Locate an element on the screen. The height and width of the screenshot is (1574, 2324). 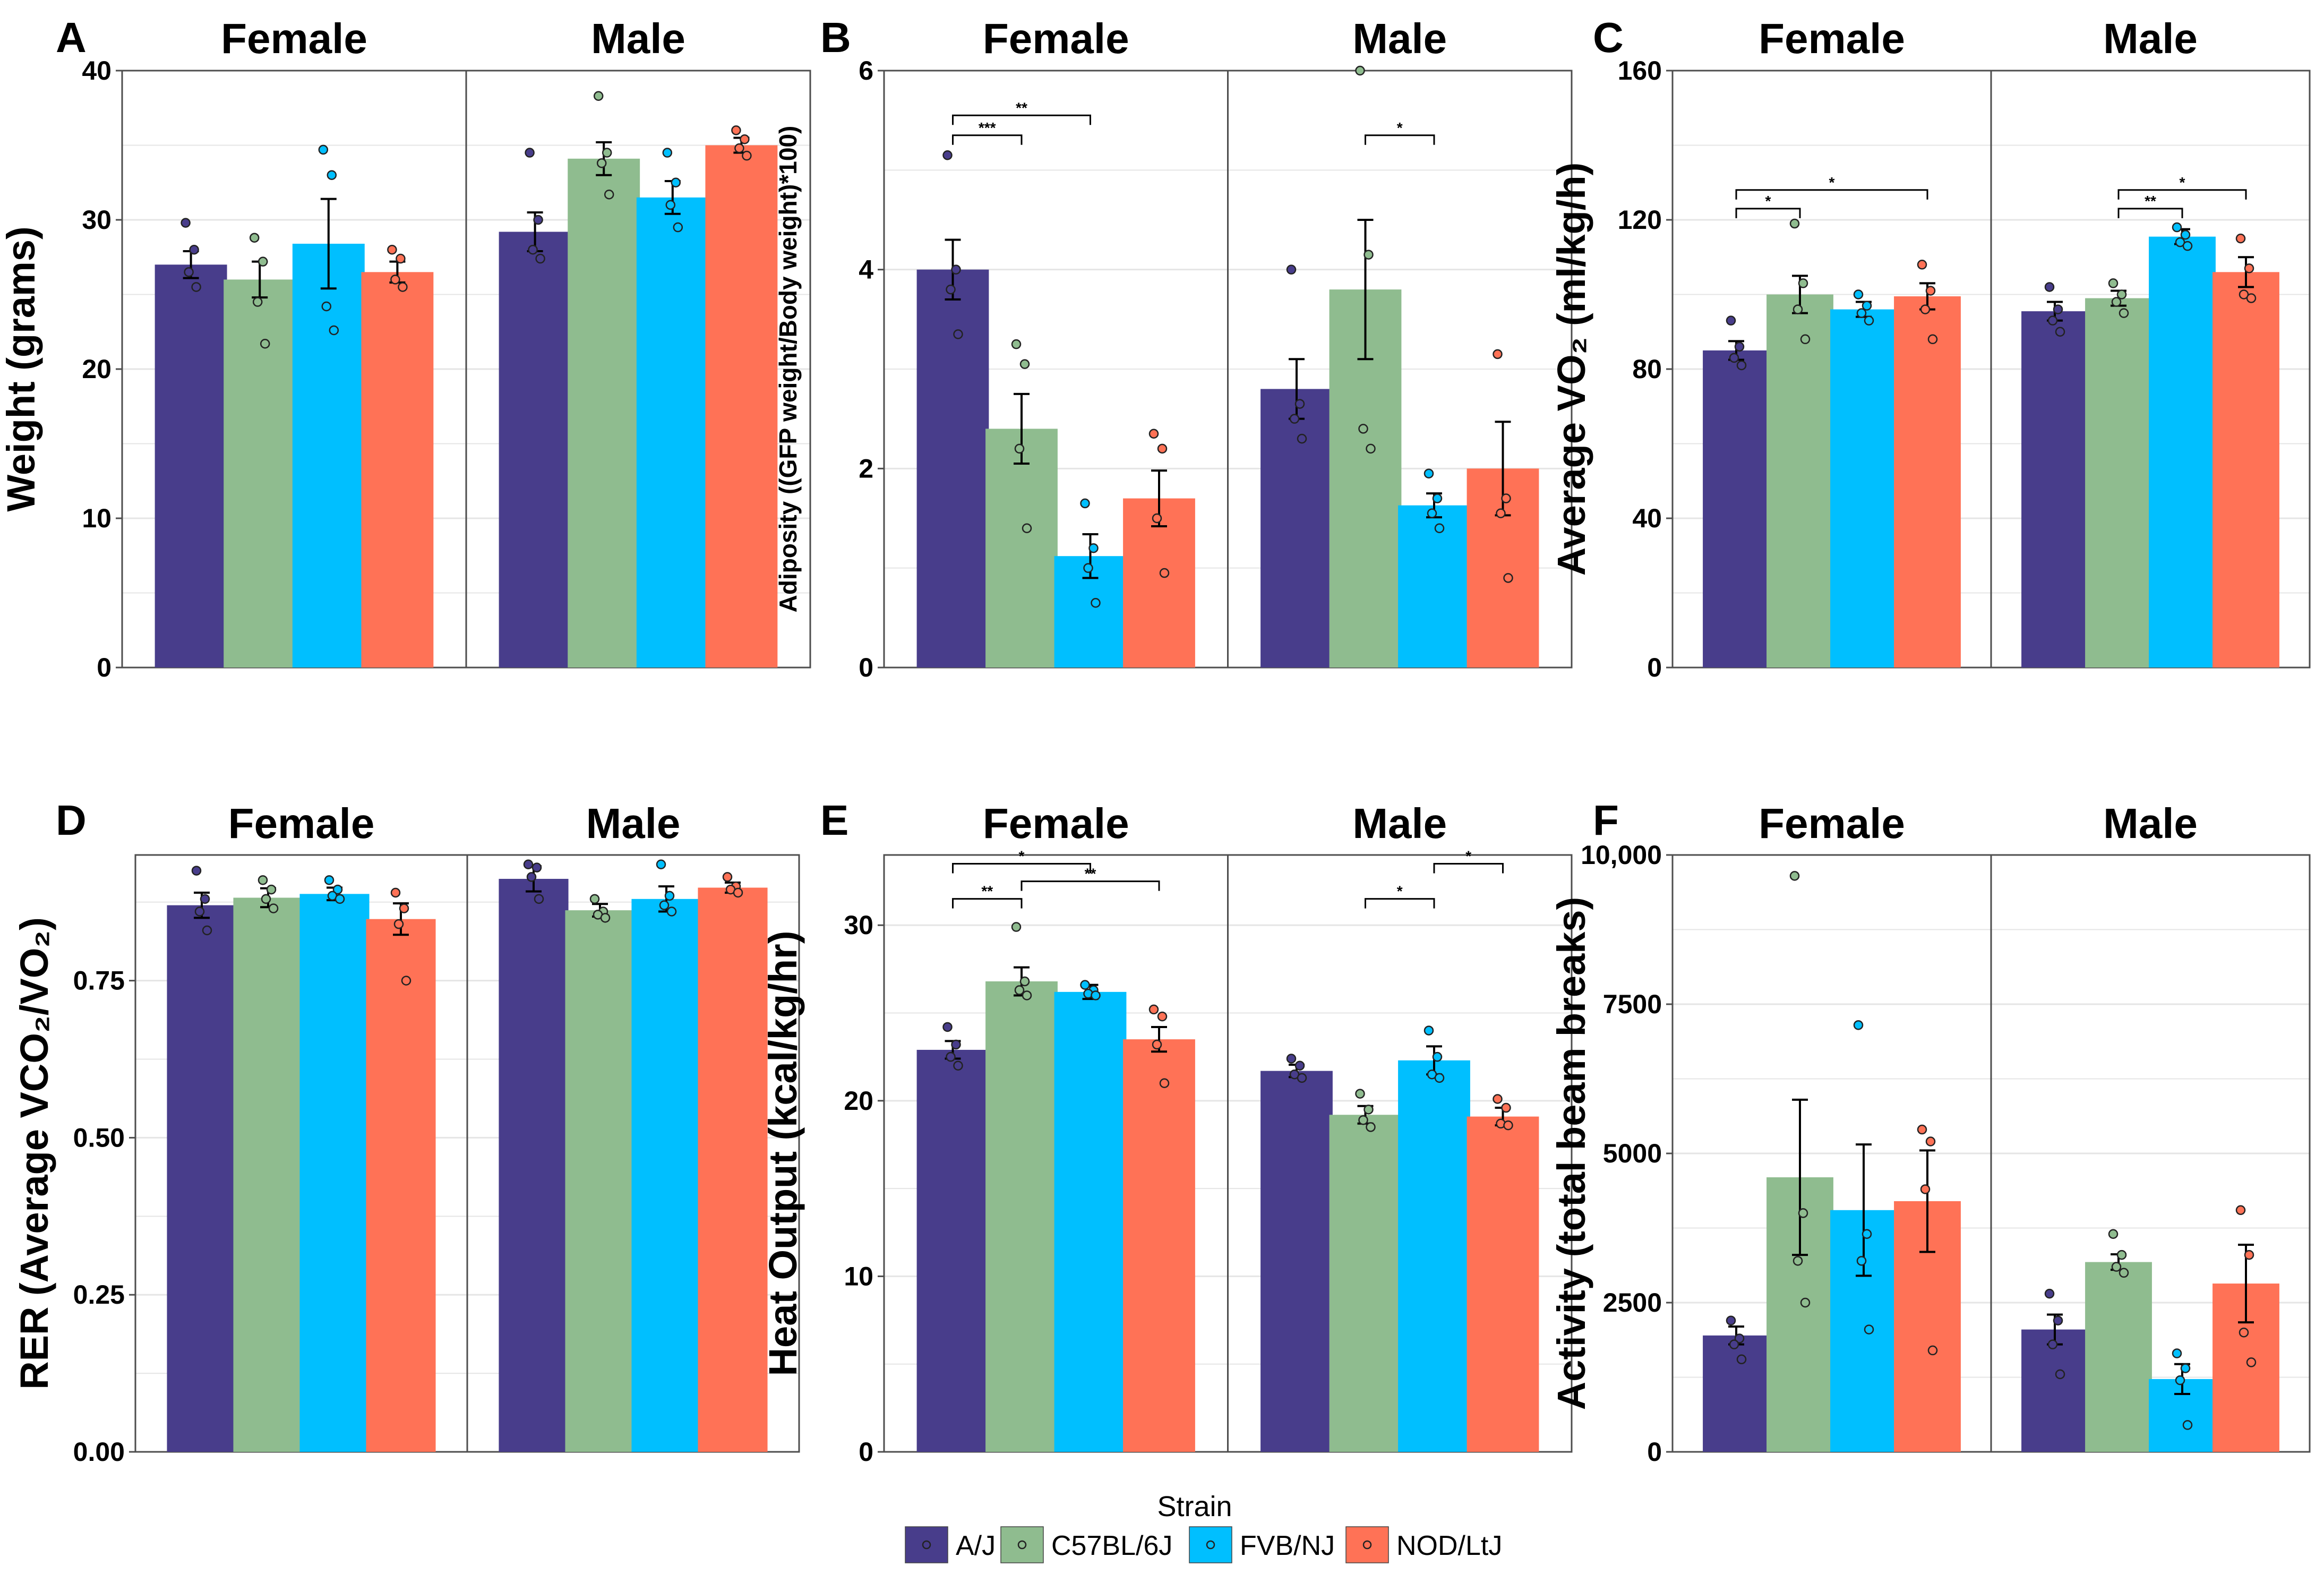
y-tick-label: 4 is located at coordinates (866, 270).